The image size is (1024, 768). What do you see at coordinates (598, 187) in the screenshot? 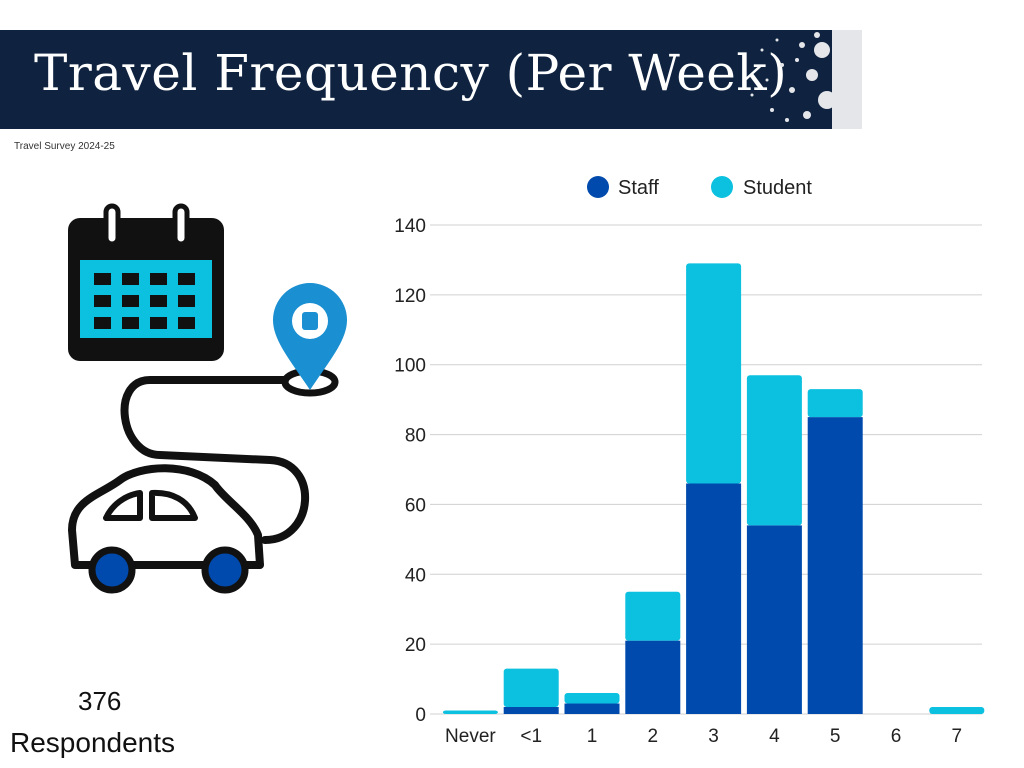
I see `legend-swatch-staff` at bounding box center [598, 187].